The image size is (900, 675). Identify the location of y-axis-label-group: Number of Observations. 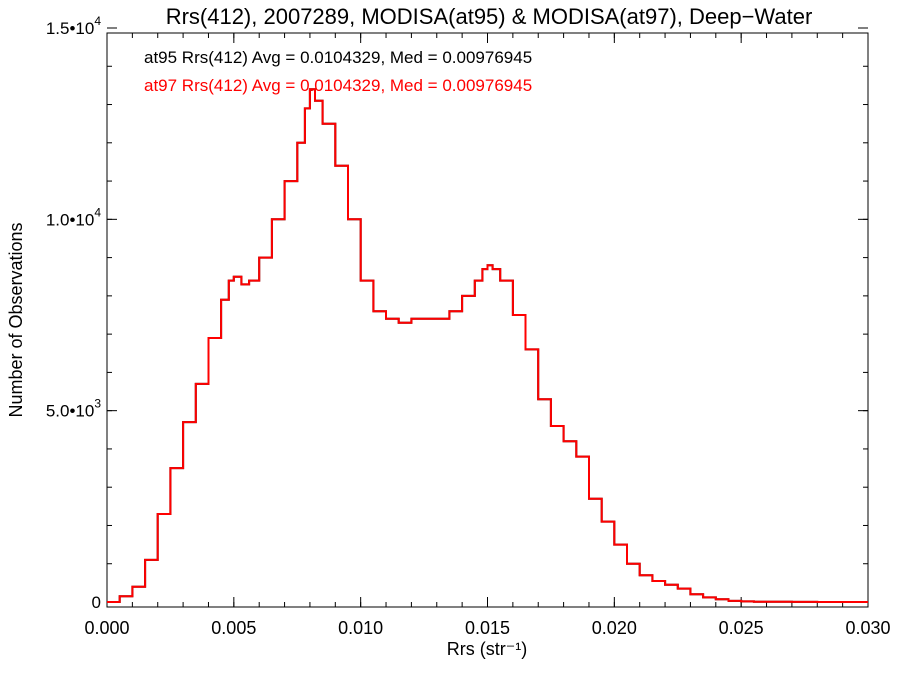
(16, 319).